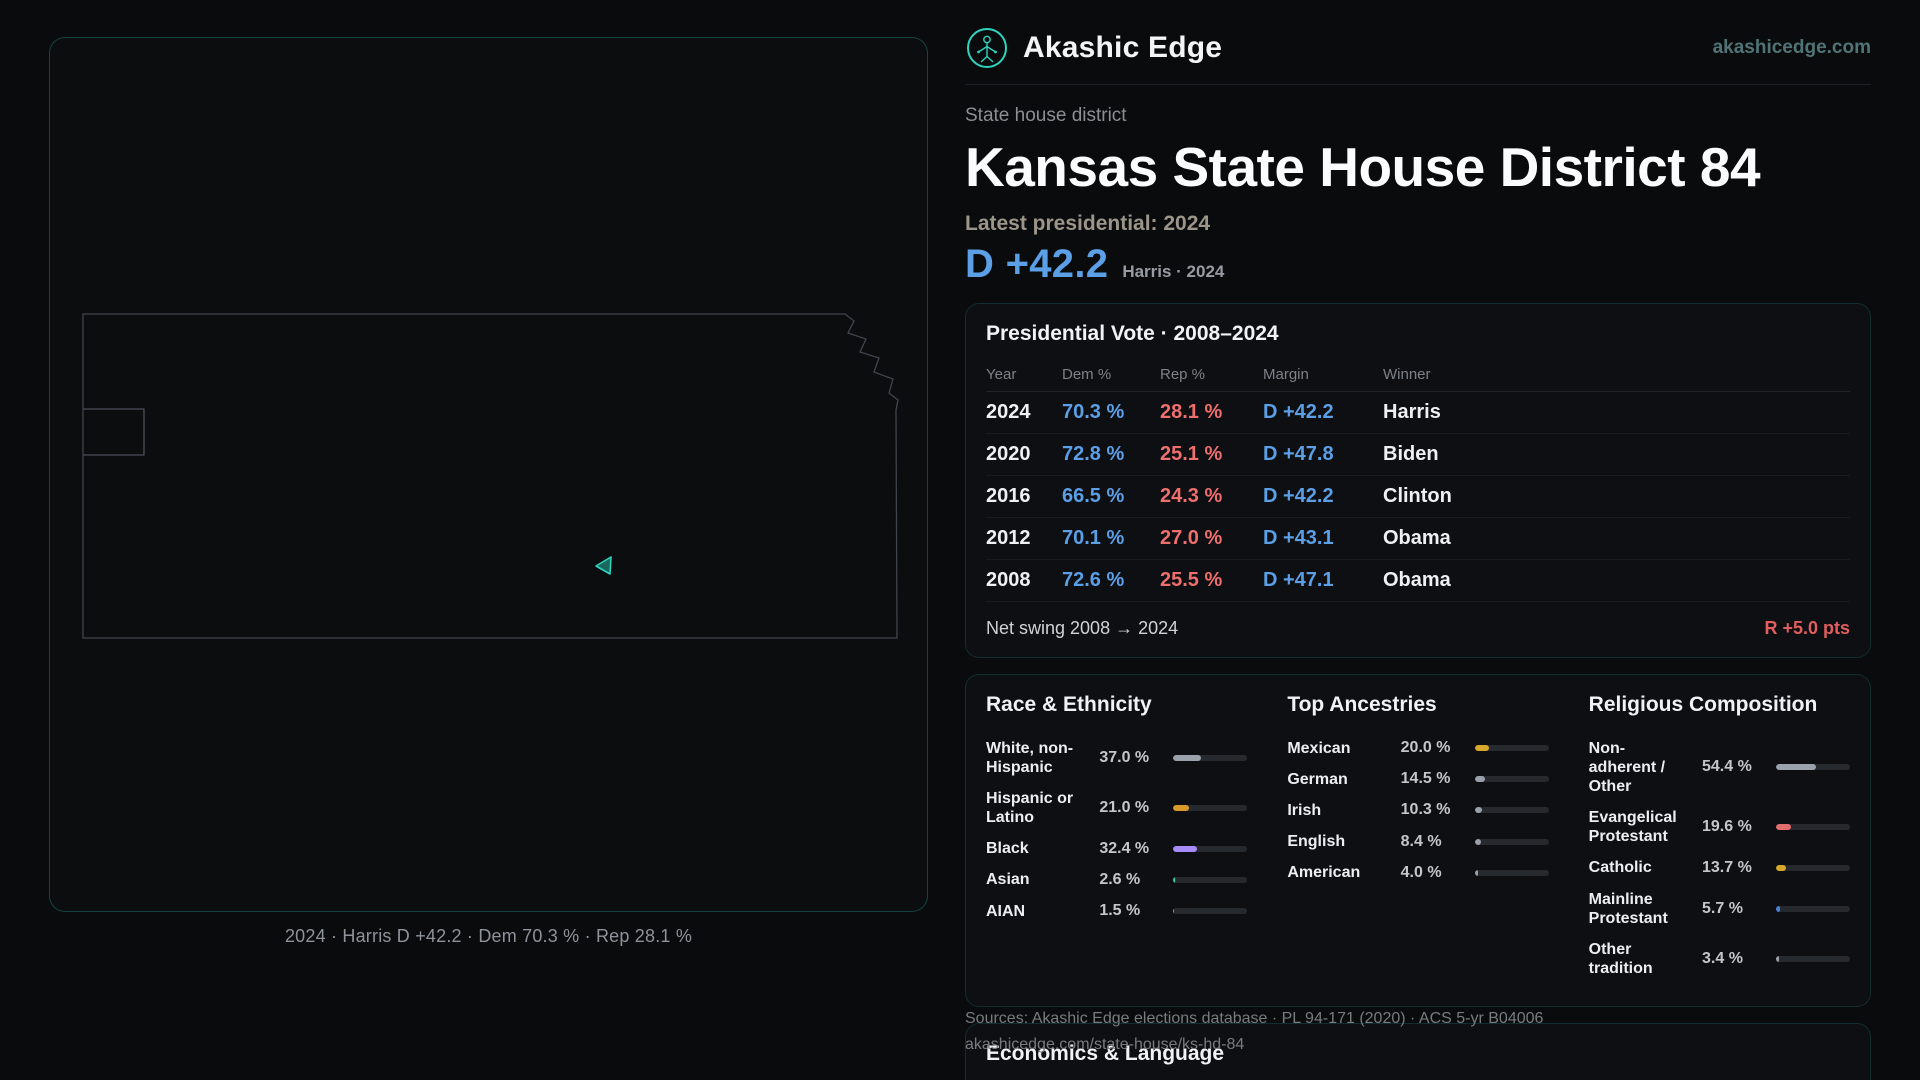 Image resolution: width=1920 pixels, height=1080 pixels. I want to click on demo-value: 21.0 %, so click(1124, 808).